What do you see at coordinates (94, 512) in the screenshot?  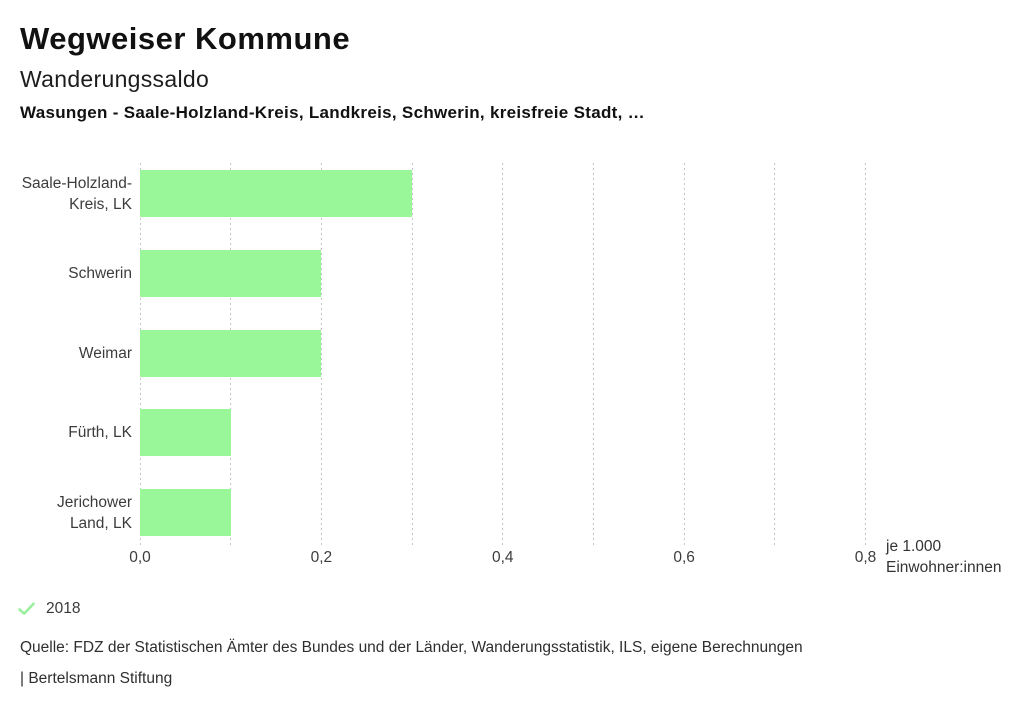 I see `category-label: Jerichower Land, LK` at bounding box center [94, 512].